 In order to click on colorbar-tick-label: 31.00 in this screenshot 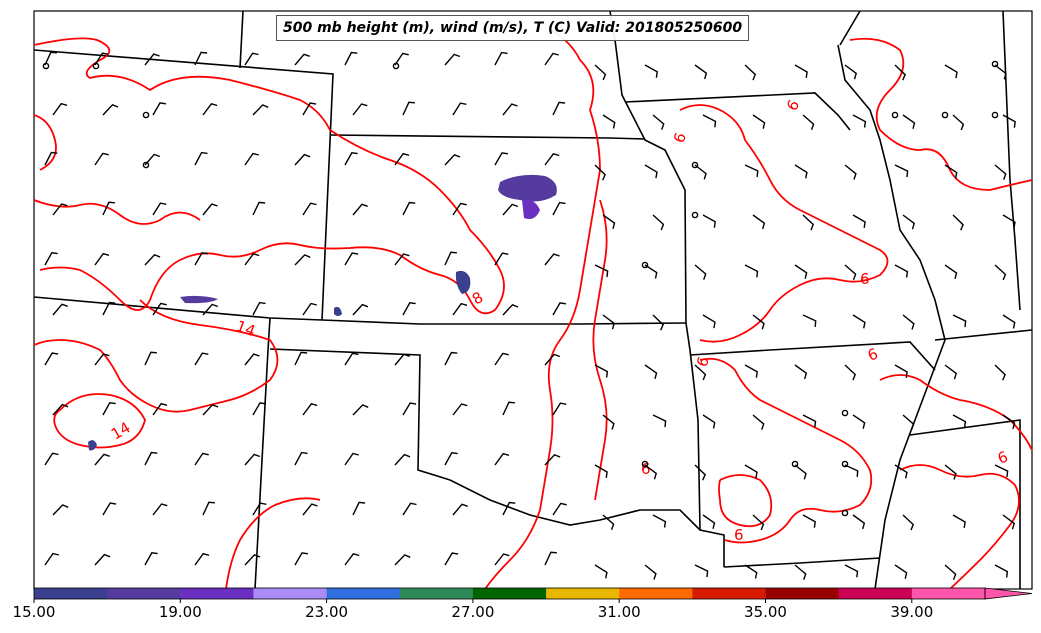, I will do `click(619, 612)`.